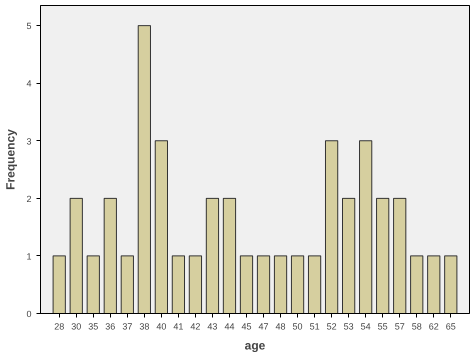 The height and width of the screenshot is (355, 474). What do you see at coordinates (255, 345) in the screenshot?
I see `x-axis-title: age` at bounding box center [255, 345].